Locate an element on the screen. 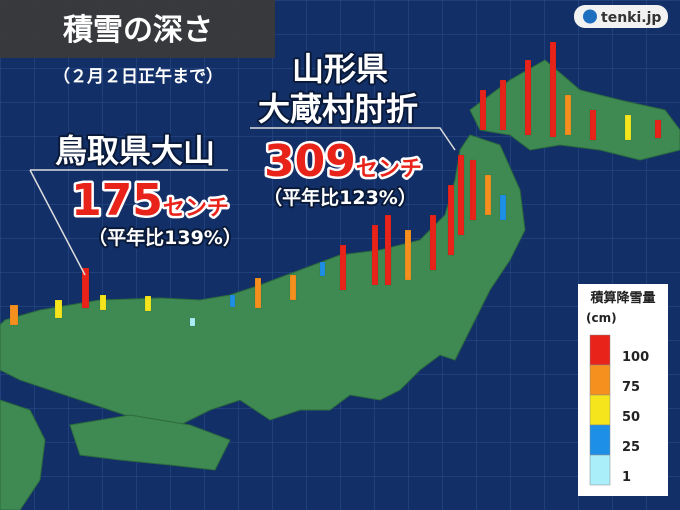 The height and width of the screenshot is (510, 680). shikoku is located at coordinates (150, 442).